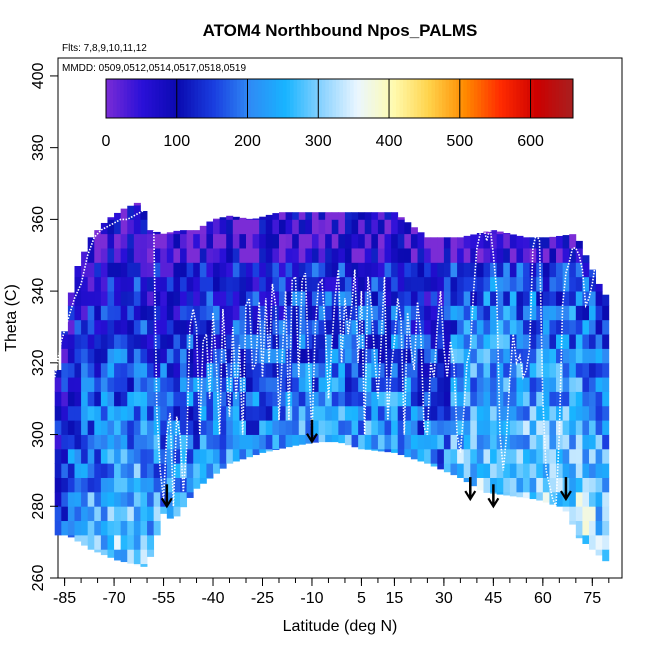 Image resolution: width=650 pixels, height=650 pixels. What do you see at coordinates (493, 496) in the screenshot?
I see `ground-arrow` at bounding box center [493, 496].